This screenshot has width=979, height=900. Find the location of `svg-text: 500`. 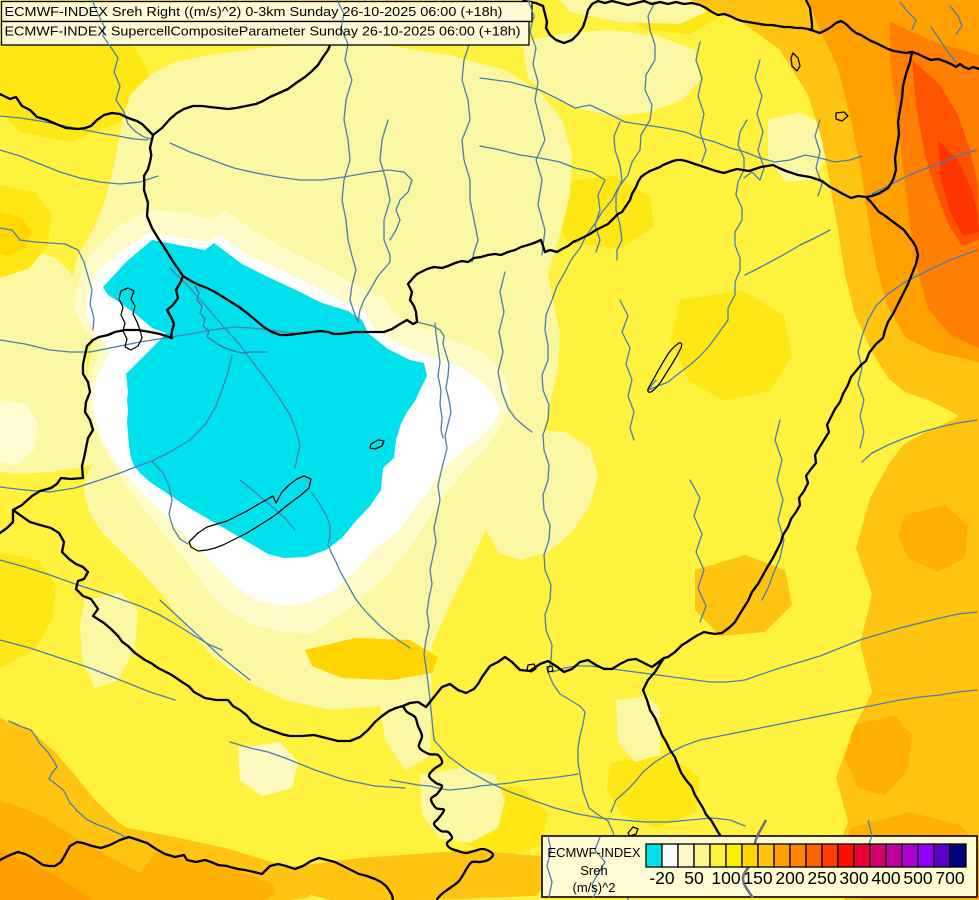

svg-text: 500 is located at coordinates (917, 878).